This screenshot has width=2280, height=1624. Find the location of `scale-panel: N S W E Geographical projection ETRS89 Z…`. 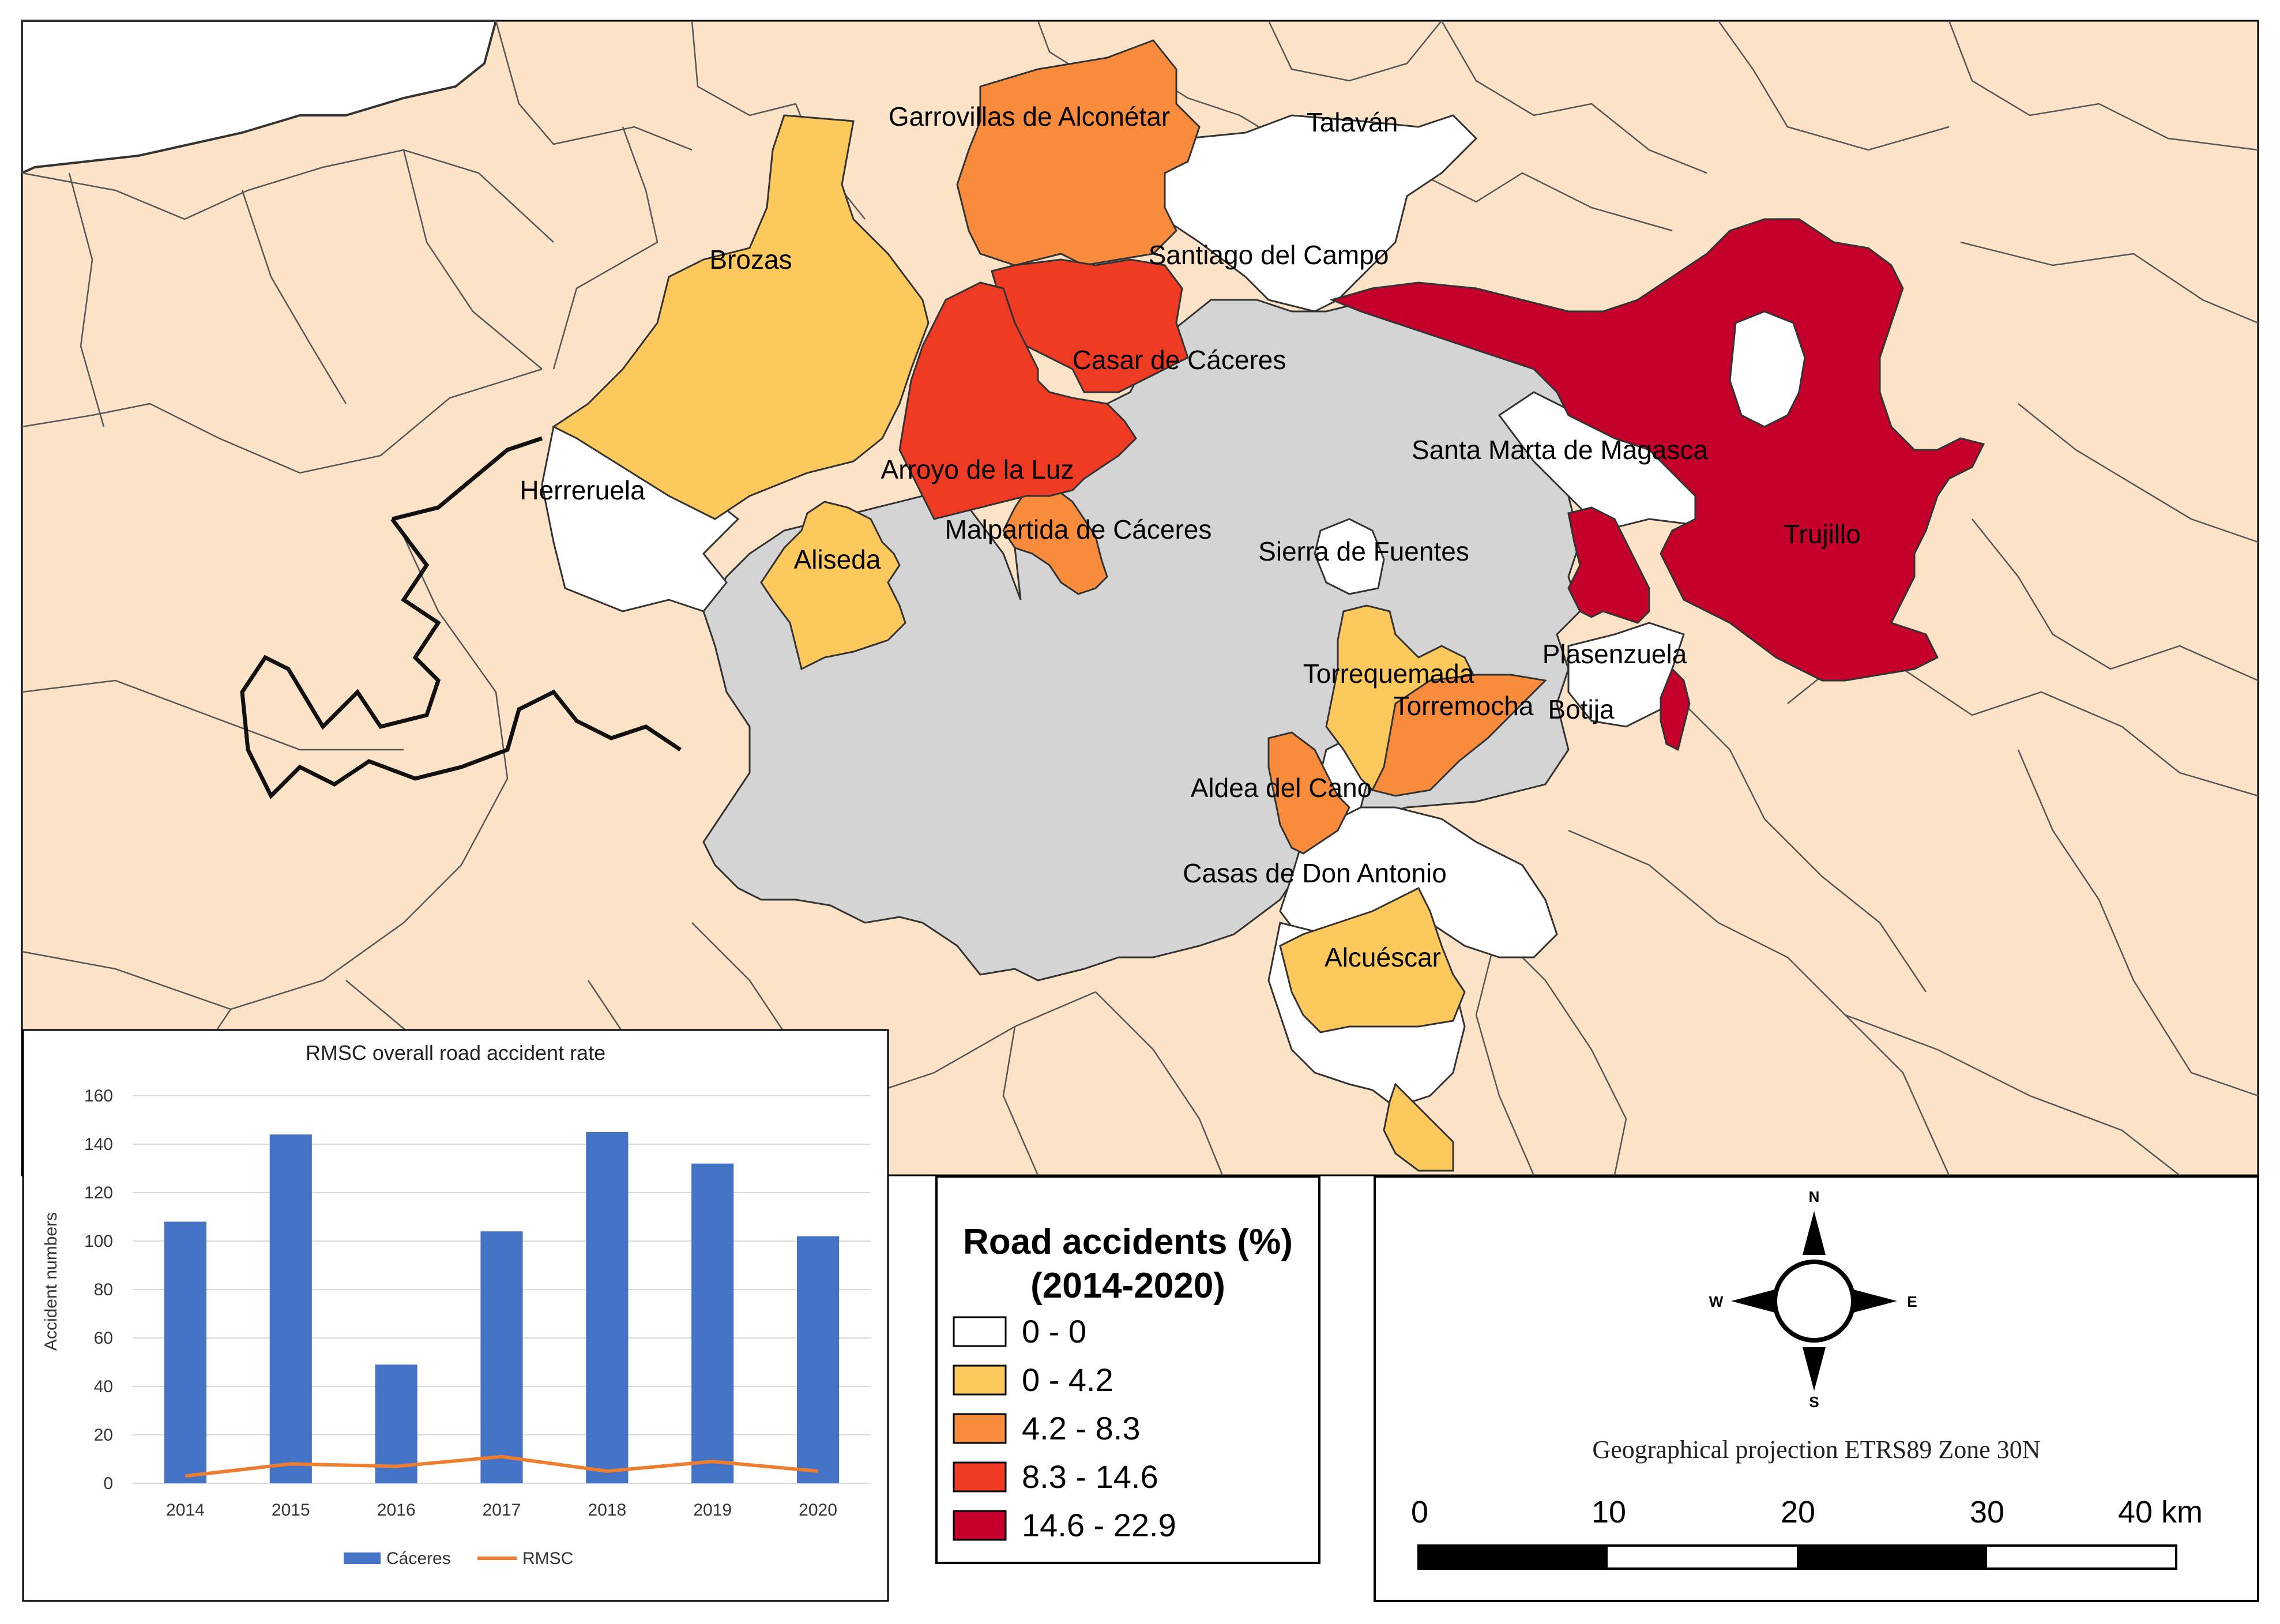

scale-panel: N S W E Geographical projection ETRS89 Z… is located at coordinates (1816, 1388).